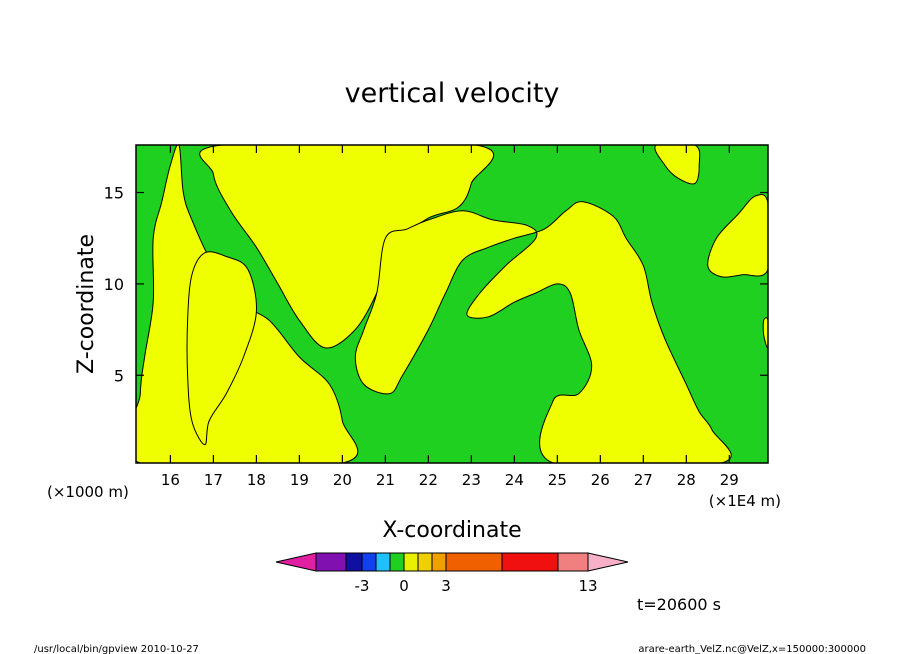 Image resolution: width=904 pixels, height=654 pixels. Describe the element at coordinates (385, 480) in the screenshot. I see `x-tick-label: 21` at that location.